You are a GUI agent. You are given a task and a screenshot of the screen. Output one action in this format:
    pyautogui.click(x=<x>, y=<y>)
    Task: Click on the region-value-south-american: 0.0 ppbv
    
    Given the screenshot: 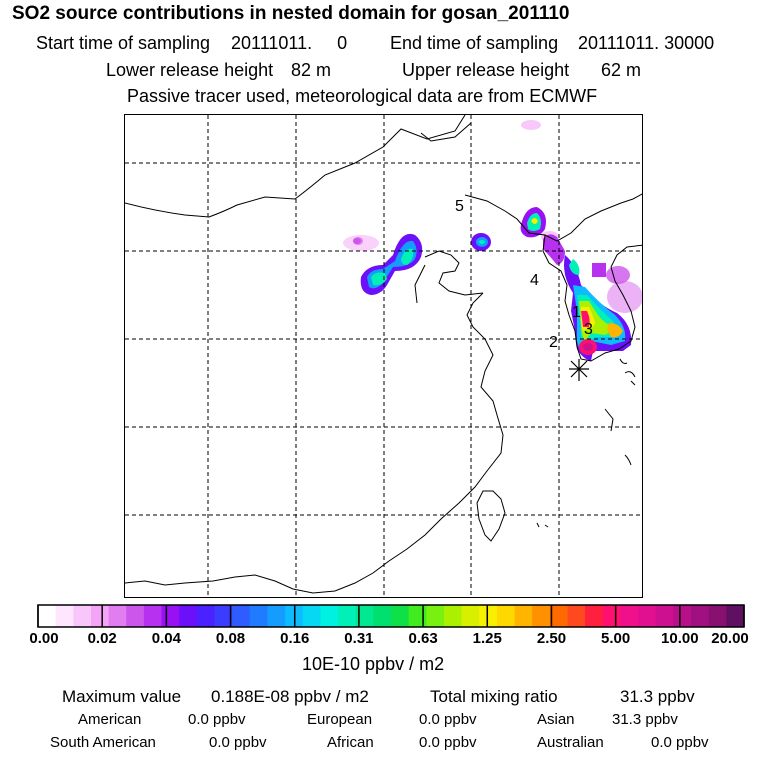 What is the action you would take?
    pyautogui.click(x=238, y=742)
    